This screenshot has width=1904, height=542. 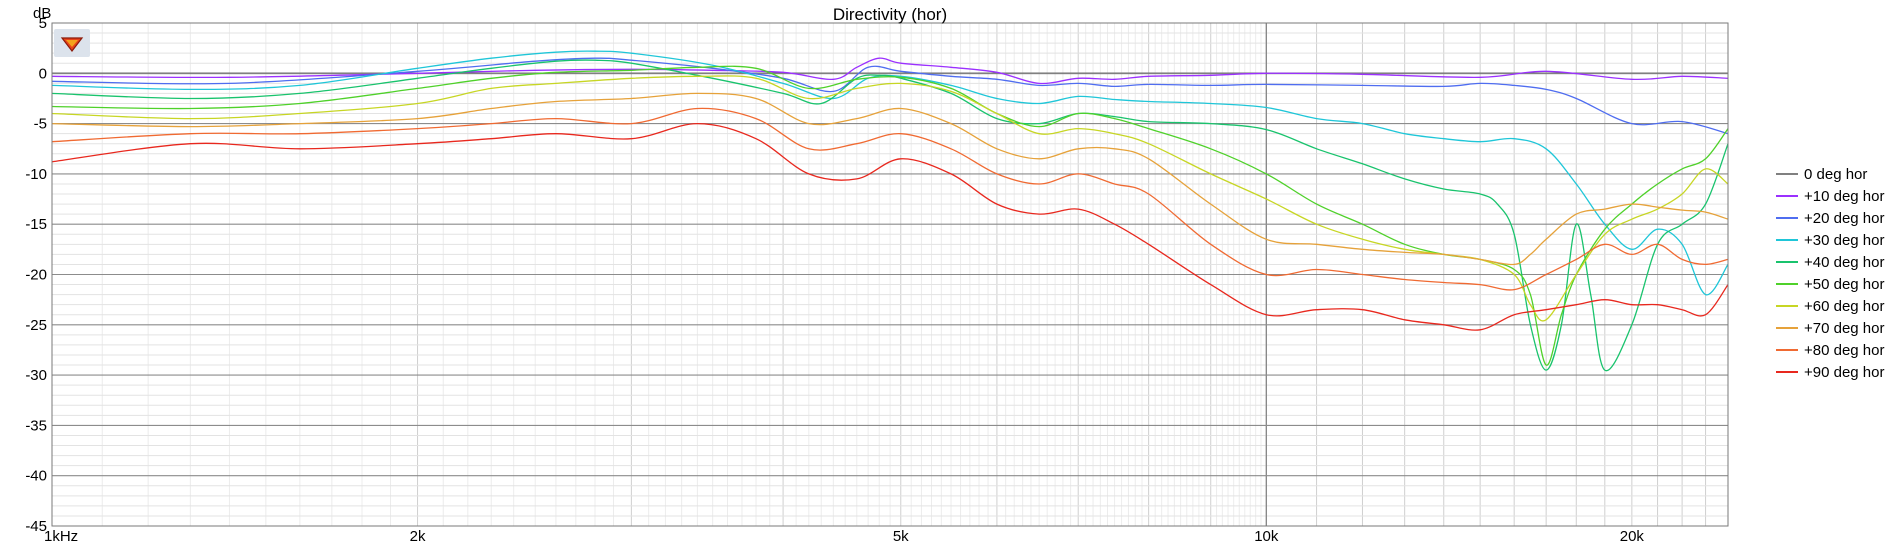 I want to click on legend-item: +60 deg hor, so click(x=1830, y=306).